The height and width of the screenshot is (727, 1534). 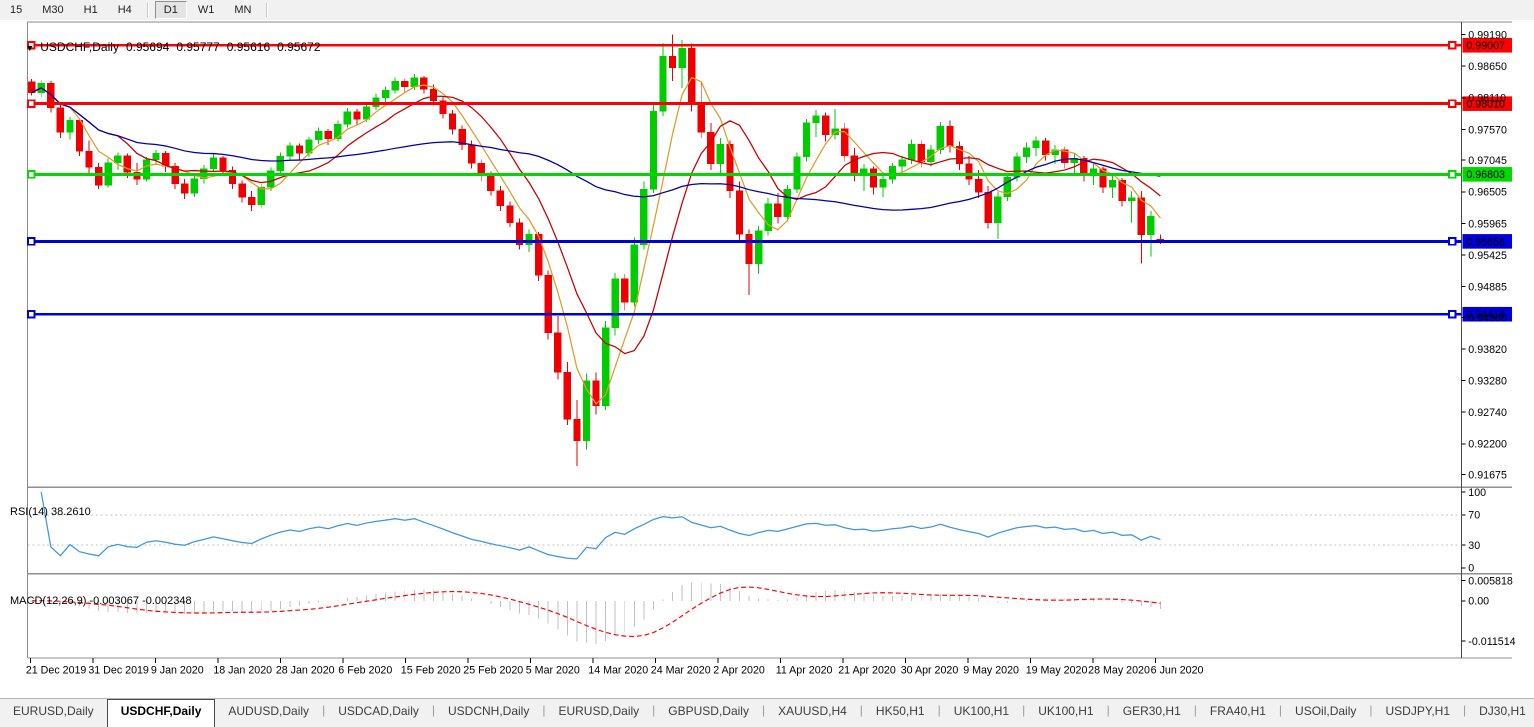 I want to click on svg-text: 18 Jan 2020, so click(x=242, y=671).